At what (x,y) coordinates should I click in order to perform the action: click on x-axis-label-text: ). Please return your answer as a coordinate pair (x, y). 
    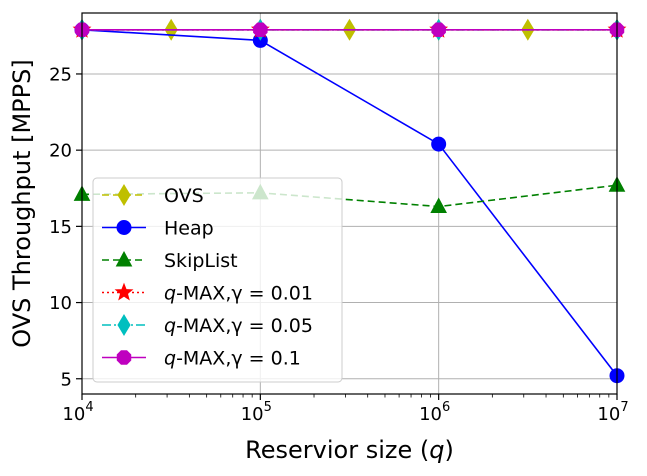
    Looking at the image, I should click on (448, 450).